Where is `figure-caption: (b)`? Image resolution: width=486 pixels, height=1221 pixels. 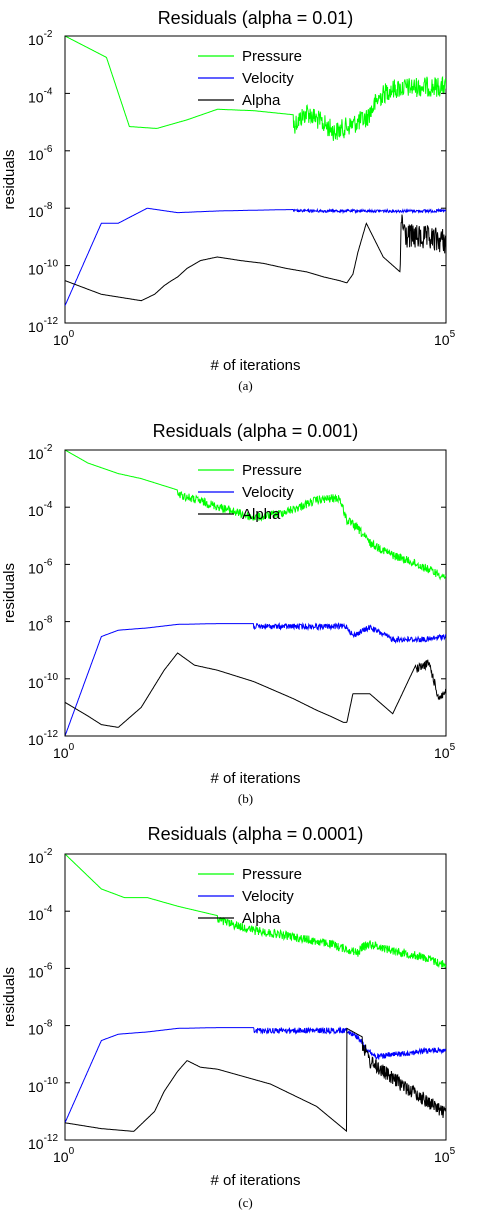
figure-caption: (b) is located at coordinates (245, 798).